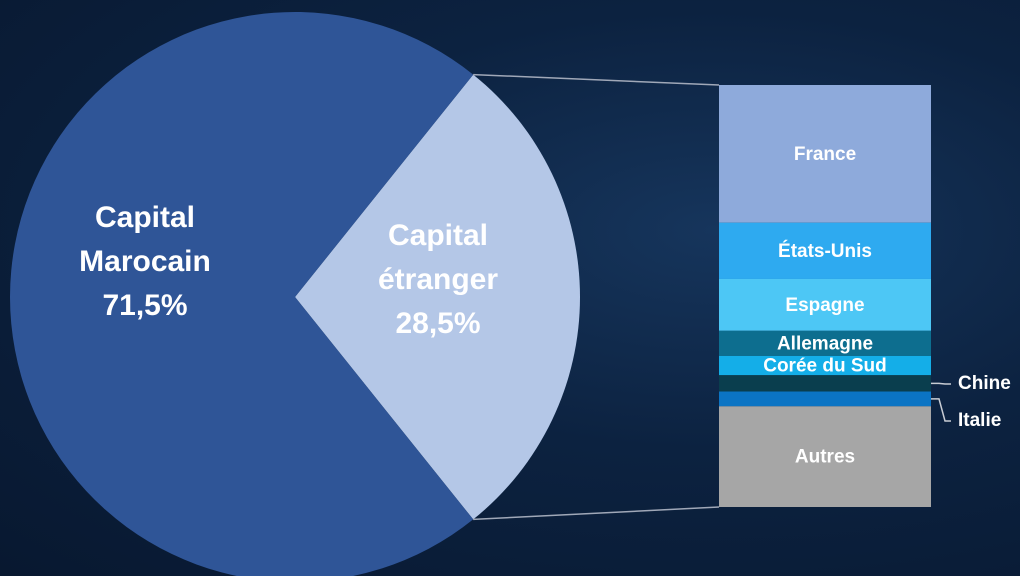  What do you see at coordinates (145, 239) in the screenshot?
I see `pie-category: Capital Marocain` at bounding box center [145, 239].